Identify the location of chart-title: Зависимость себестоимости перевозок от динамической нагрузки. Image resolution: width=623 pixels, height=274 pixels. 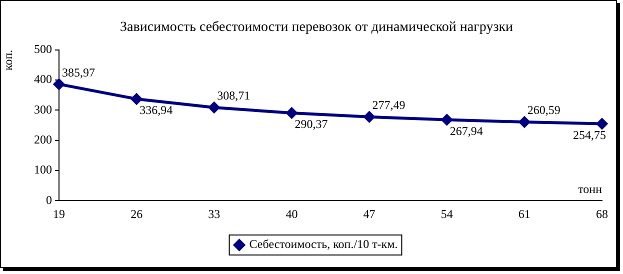
(317, 28).